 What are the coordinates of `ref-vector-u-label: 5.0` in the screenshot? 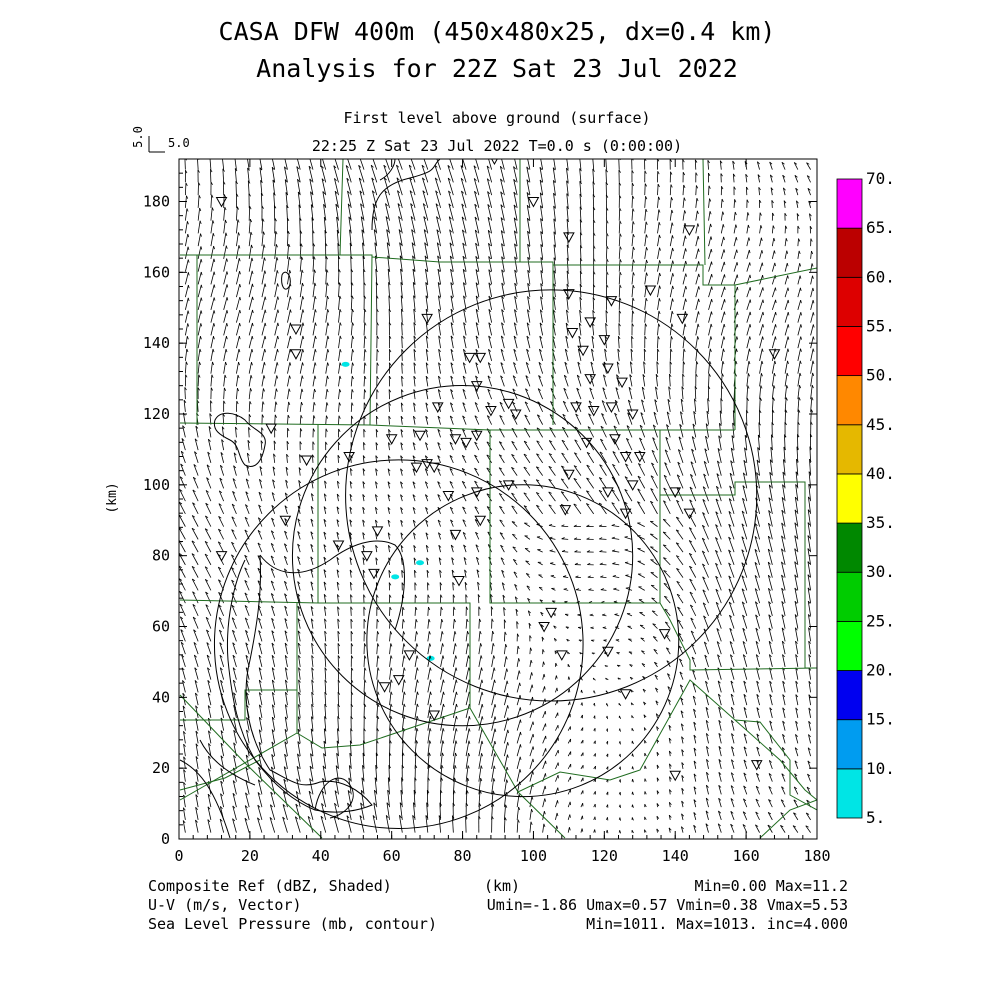 It's located at (179, 143).